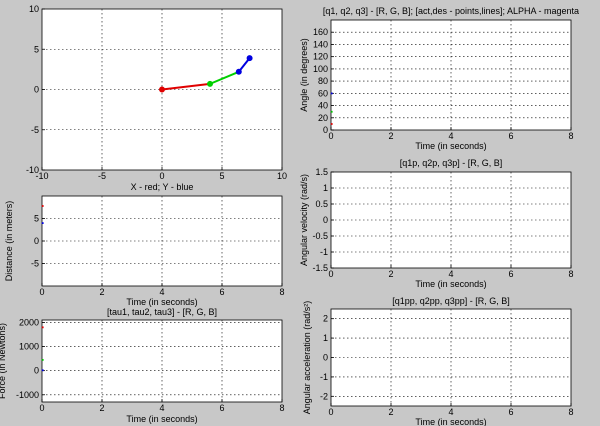 The image size is (600, 426). What do you see at coordinates (321, 204) in the screenshot?
I see `velocity-ytick-label: 0.5` at bounding box center [321, 204].